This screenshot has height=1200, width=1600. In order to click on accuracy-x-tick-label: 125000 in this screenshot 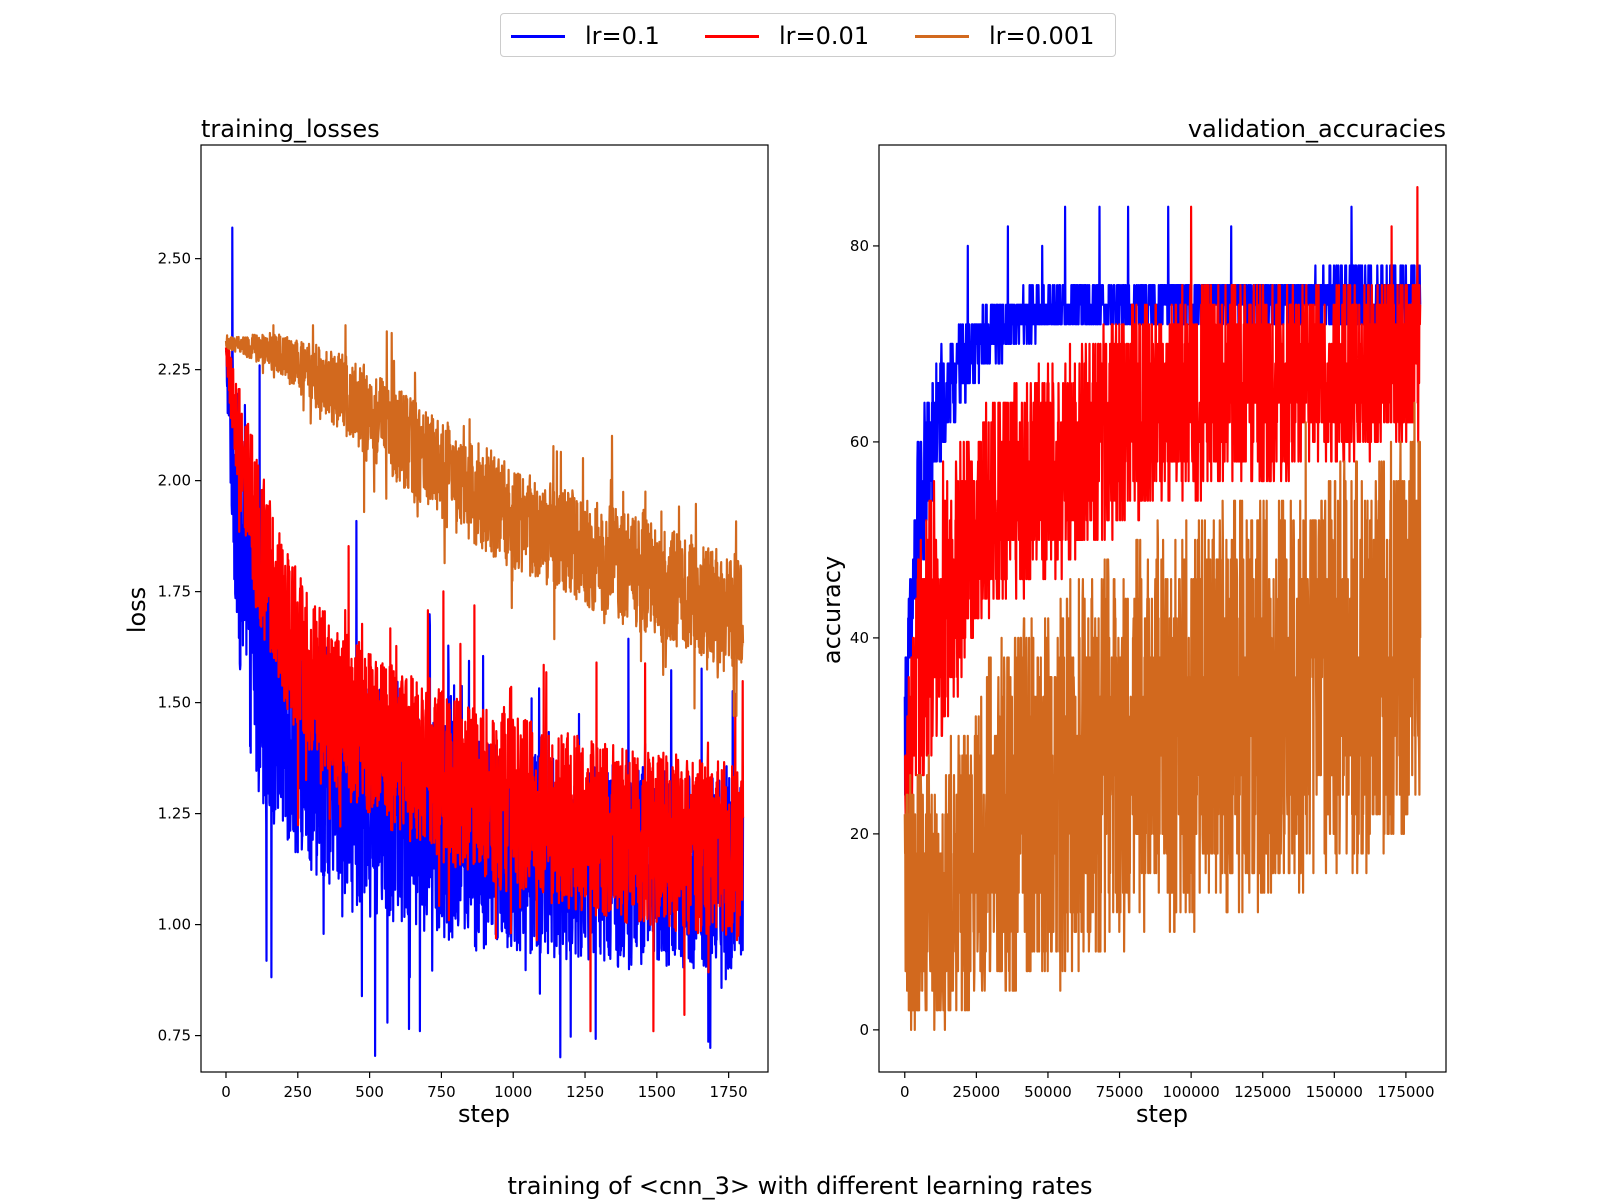, I will do `click(1262, 1092)`.